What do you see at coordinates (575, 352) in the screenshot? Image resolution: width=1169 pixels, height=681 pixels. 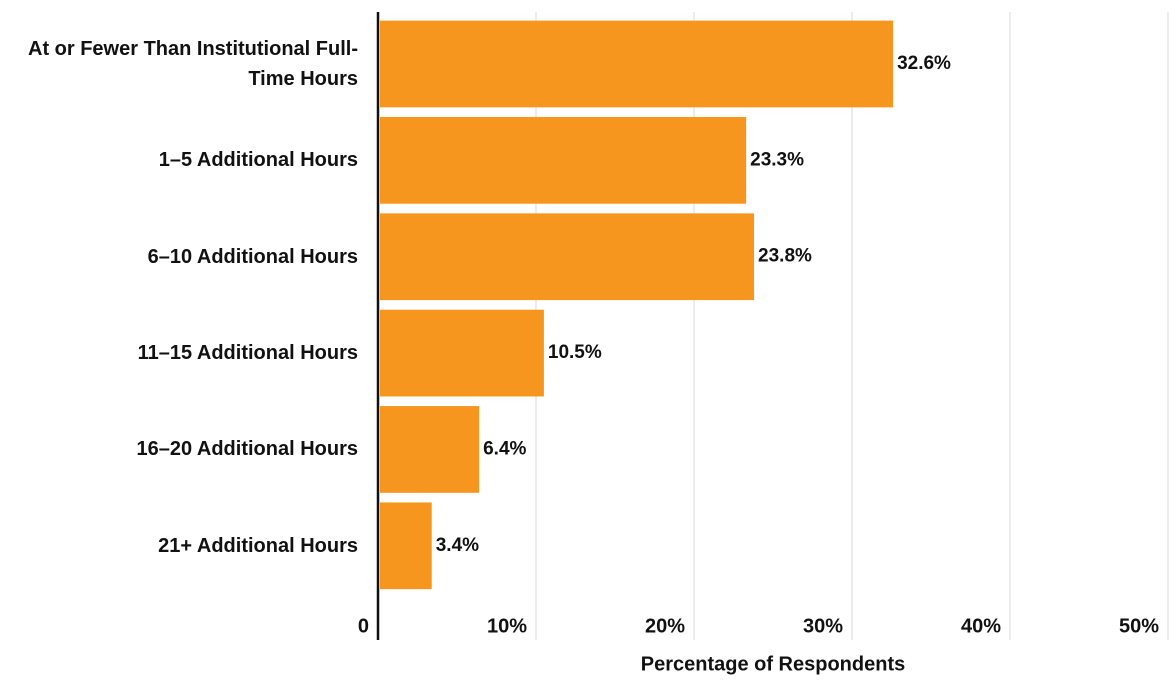 I see `value-label: 10.5%` at bounding box center [575, 352].